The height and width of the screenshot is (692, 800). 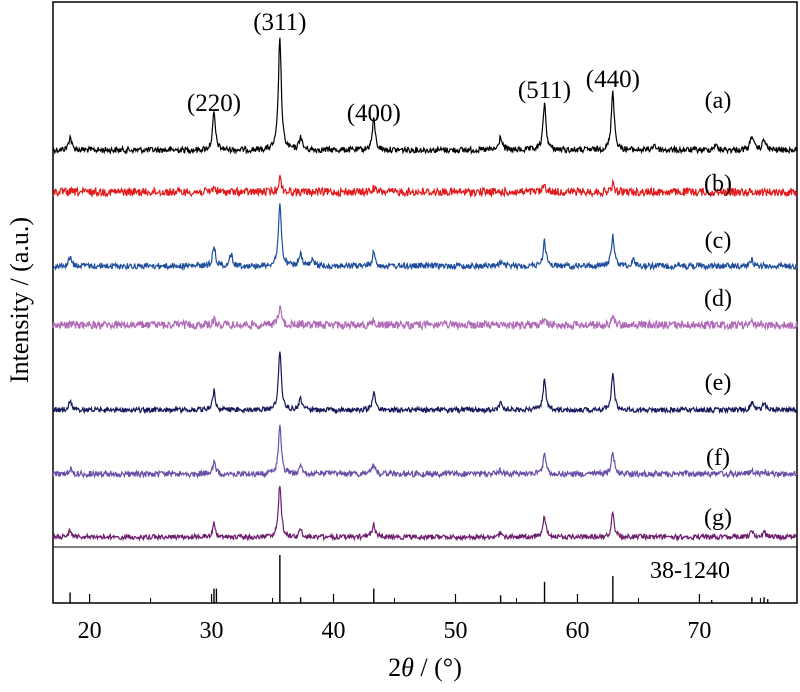 I want to click on peak-label: (400), so click(x=374, y=113).